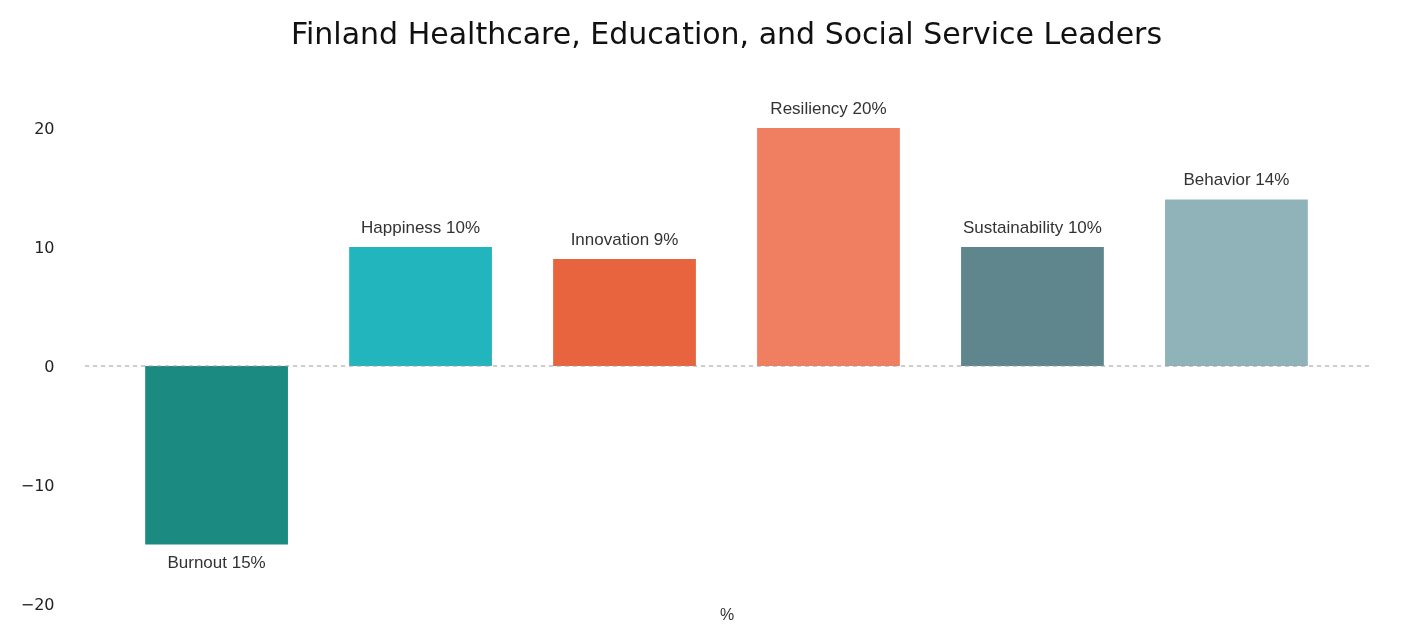 Image resolution: width=1416 pixels, height=640 pixels. Describe the element at coordinates (1032, 227) in the screenshot. I see `data-label: Sustainability 10%` at that location.